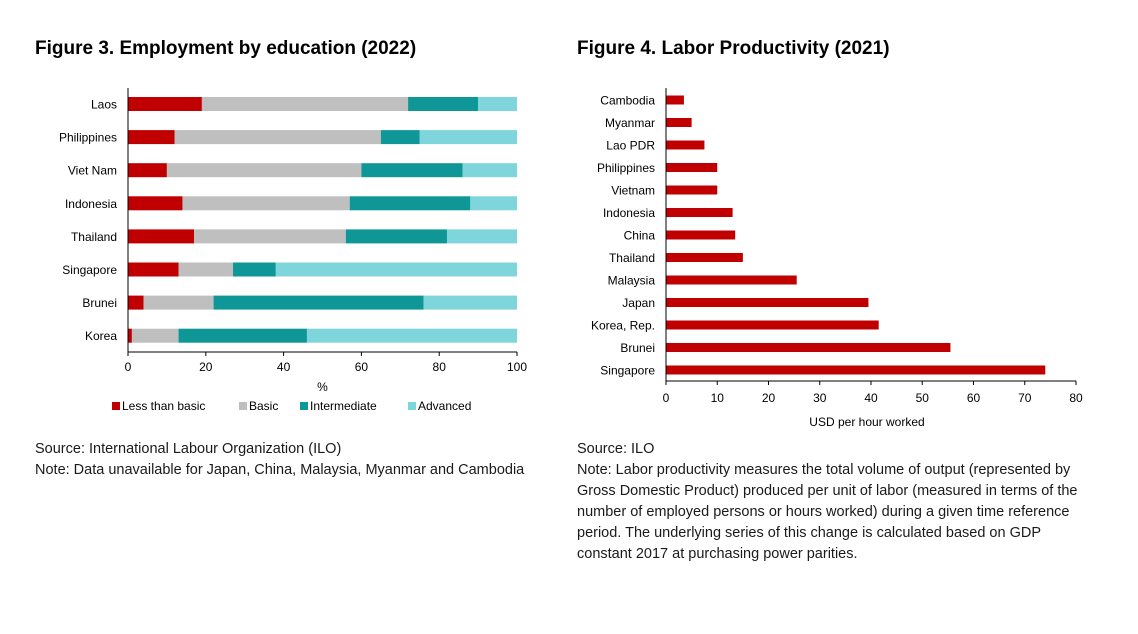  What do you see at coordinates (733, 48) in the screenshot?
I see `figure-4-title: Figure 4. Labor Productivity (2021)` at bounding box center [733, 48].